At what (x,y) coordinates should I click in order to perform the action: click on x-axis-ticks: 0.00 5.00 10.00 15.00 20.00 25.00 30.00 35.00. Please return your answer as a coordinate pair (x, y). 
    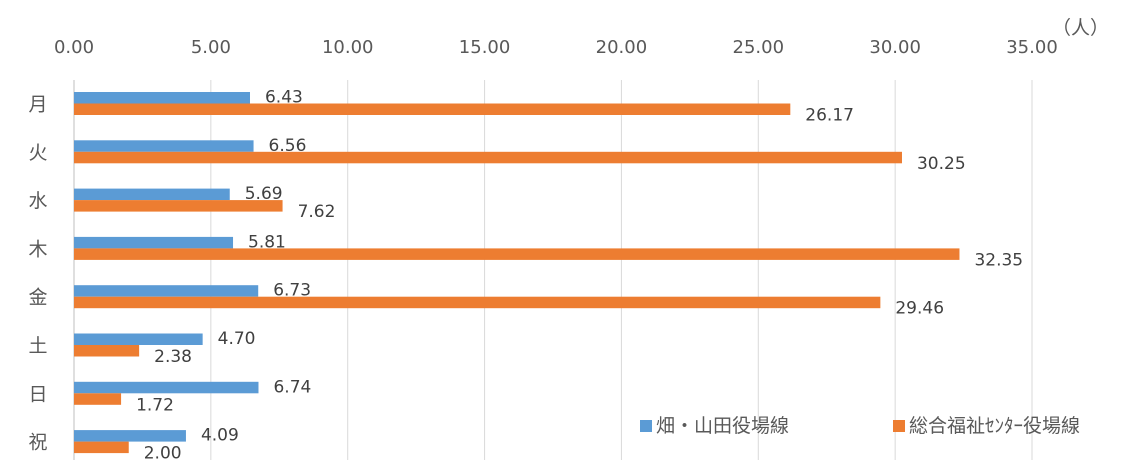
    Looking at the image, I should click on (556, 47).